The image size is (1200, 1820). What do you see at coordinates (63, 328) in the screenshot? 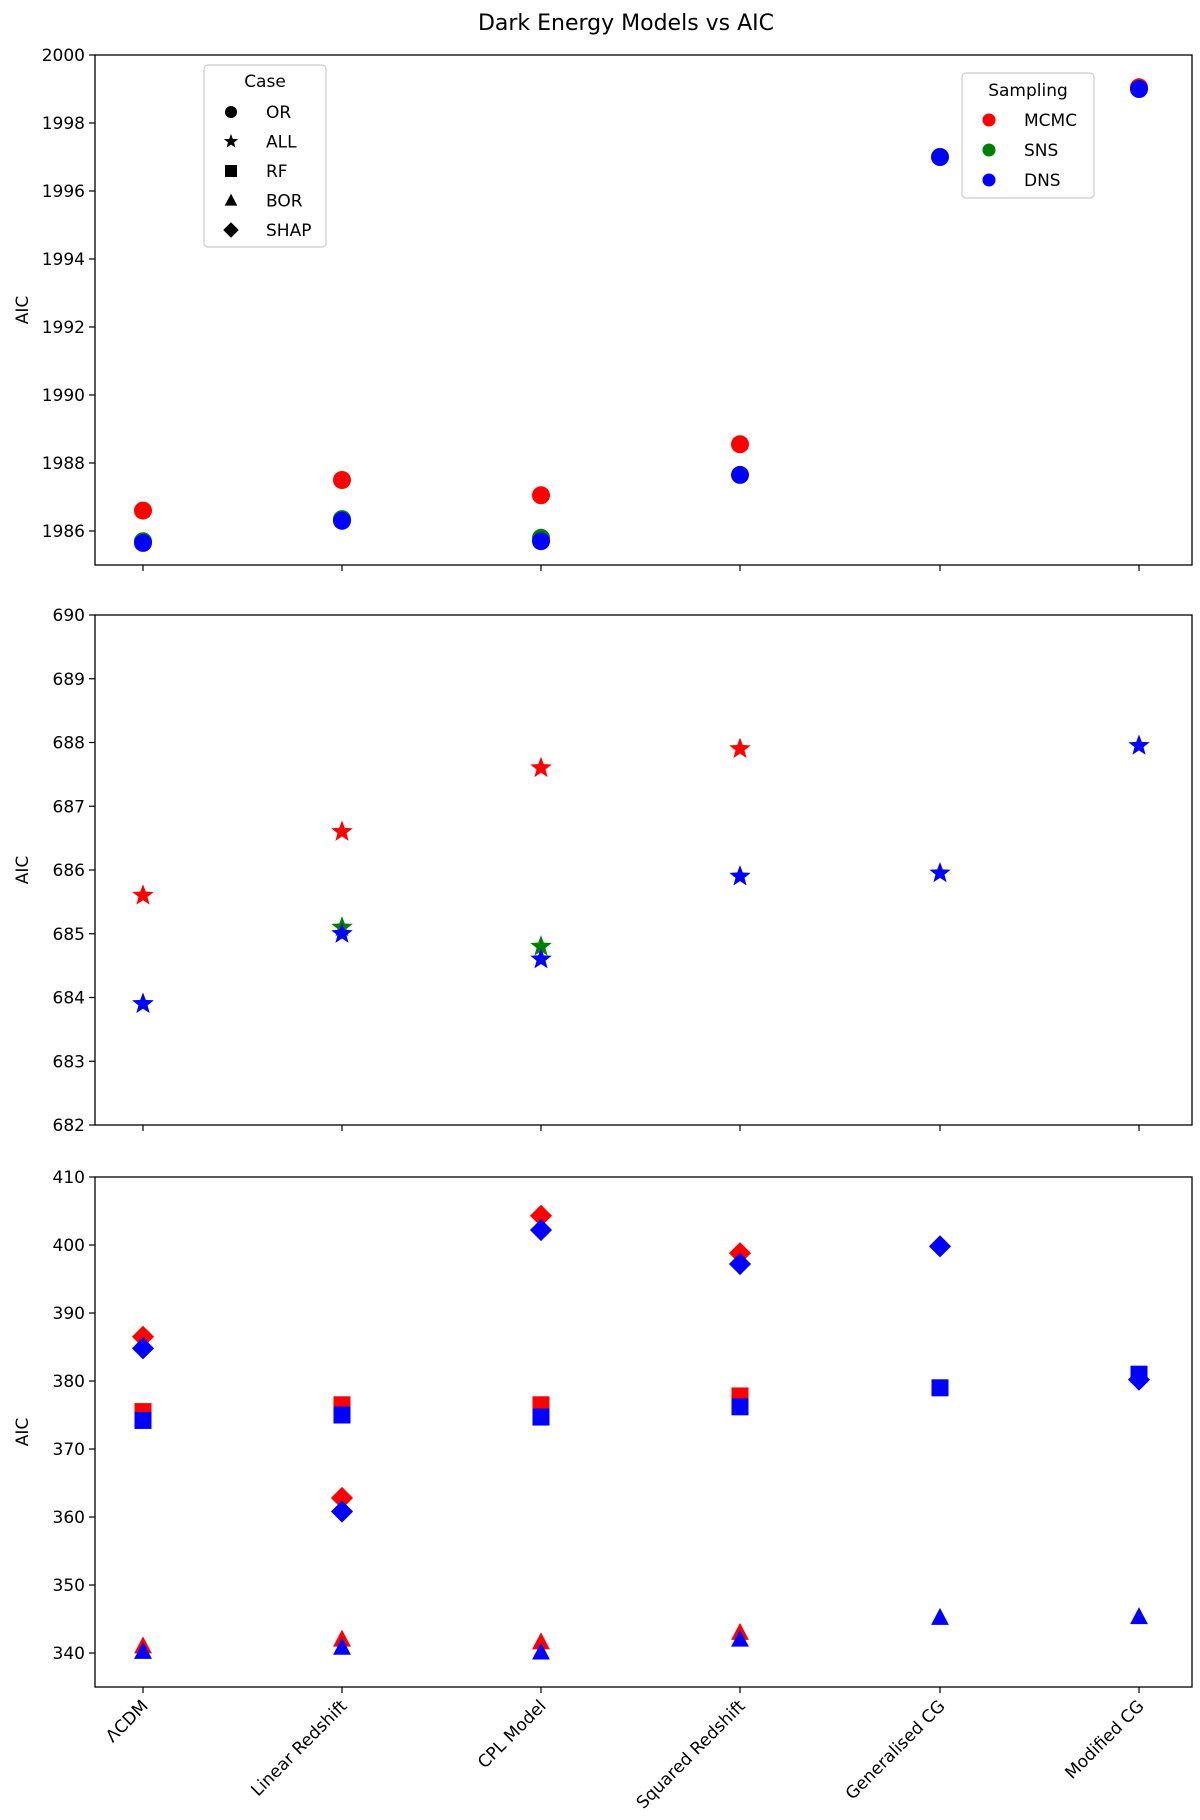
I see `y-tick-label: 1992` at bounding box center [63, 328].